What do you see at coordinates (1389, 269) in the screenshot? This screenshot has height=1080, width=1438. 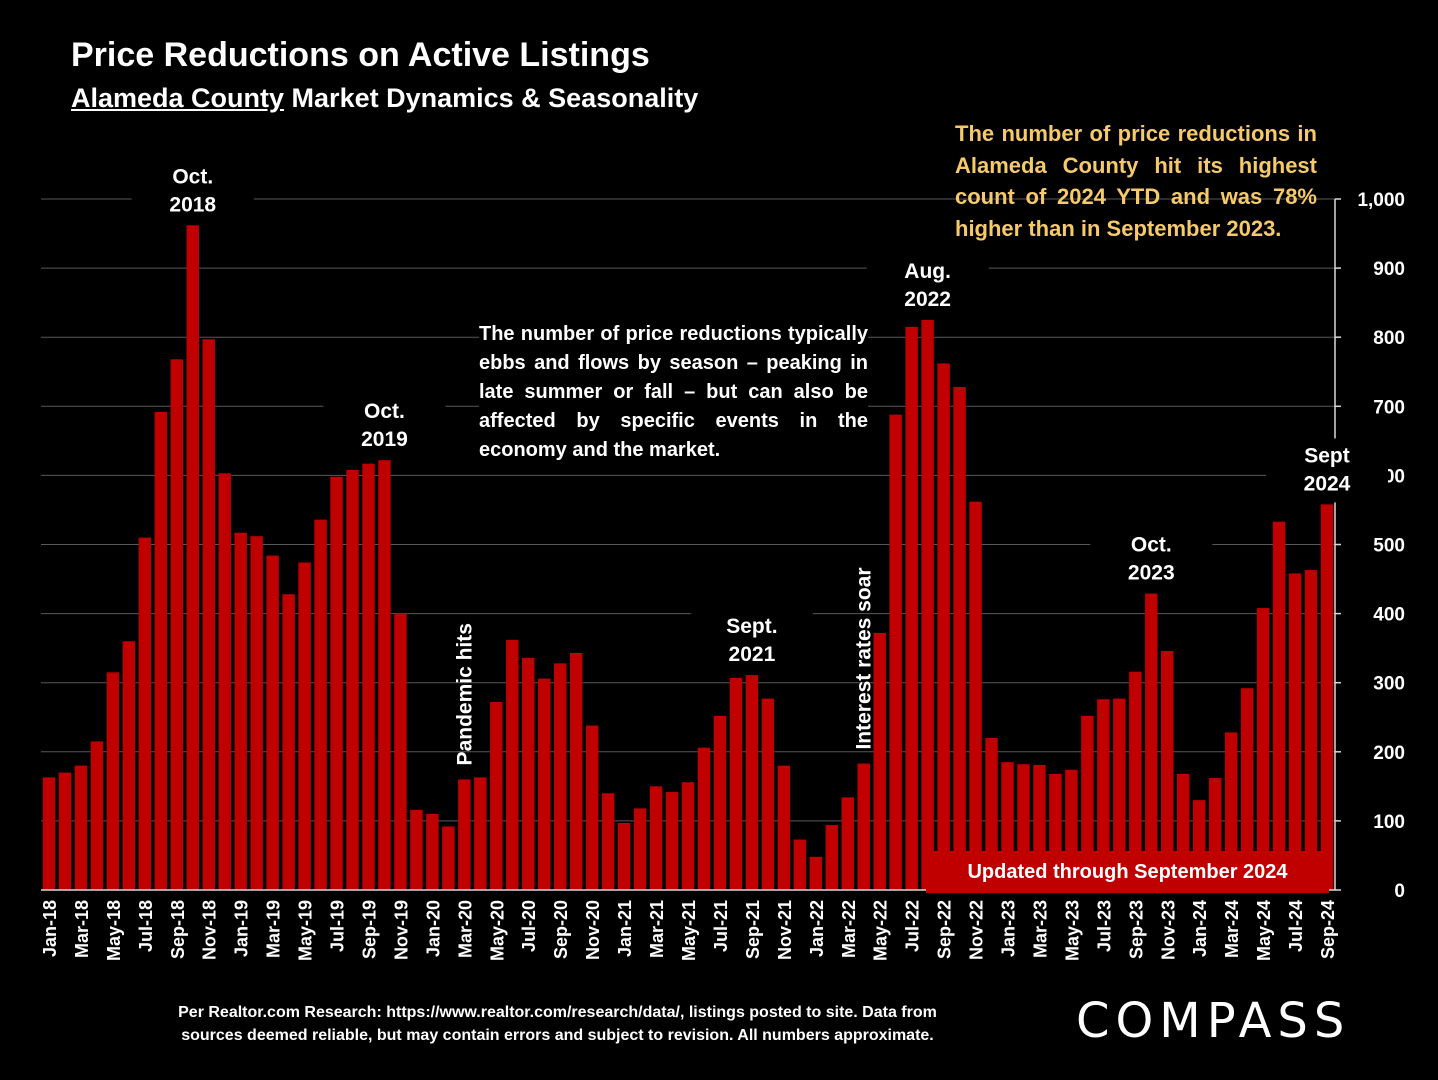 I see `y-tick-label: 900` at bounding box center [1389, 269].